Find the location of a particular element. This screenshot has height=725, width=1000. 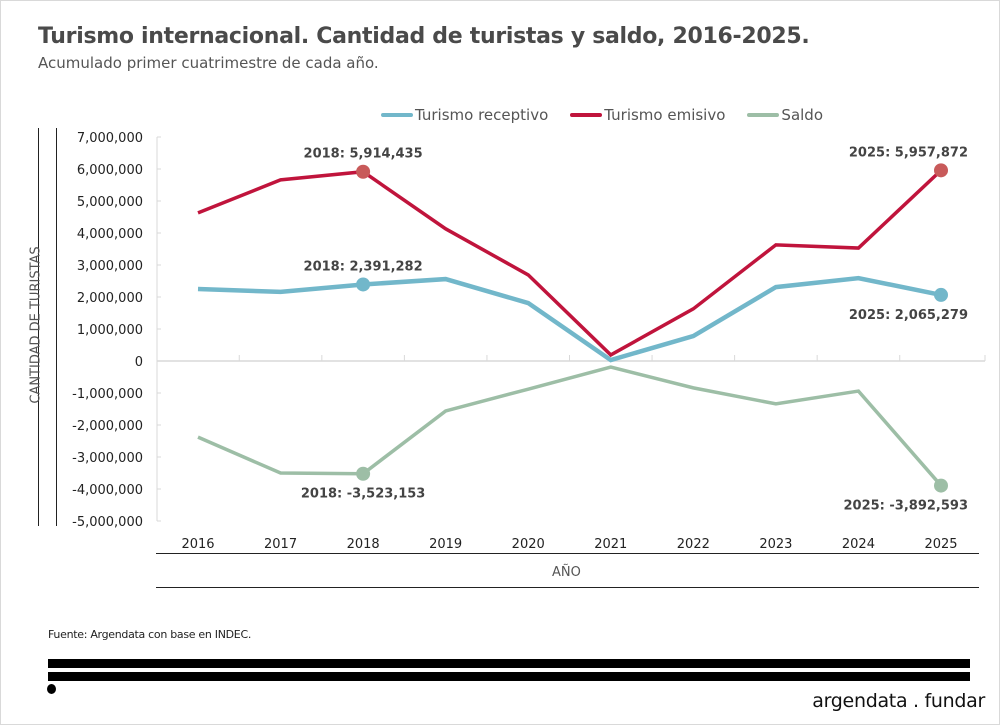

y-tick-label: -1,000,000 is located at coordinates (107, 394).